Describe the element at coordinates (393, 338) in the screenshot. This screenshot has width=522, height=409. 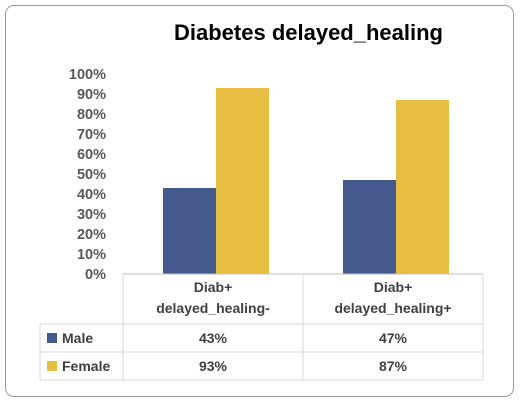
I see `data-label: 47%` at that location.